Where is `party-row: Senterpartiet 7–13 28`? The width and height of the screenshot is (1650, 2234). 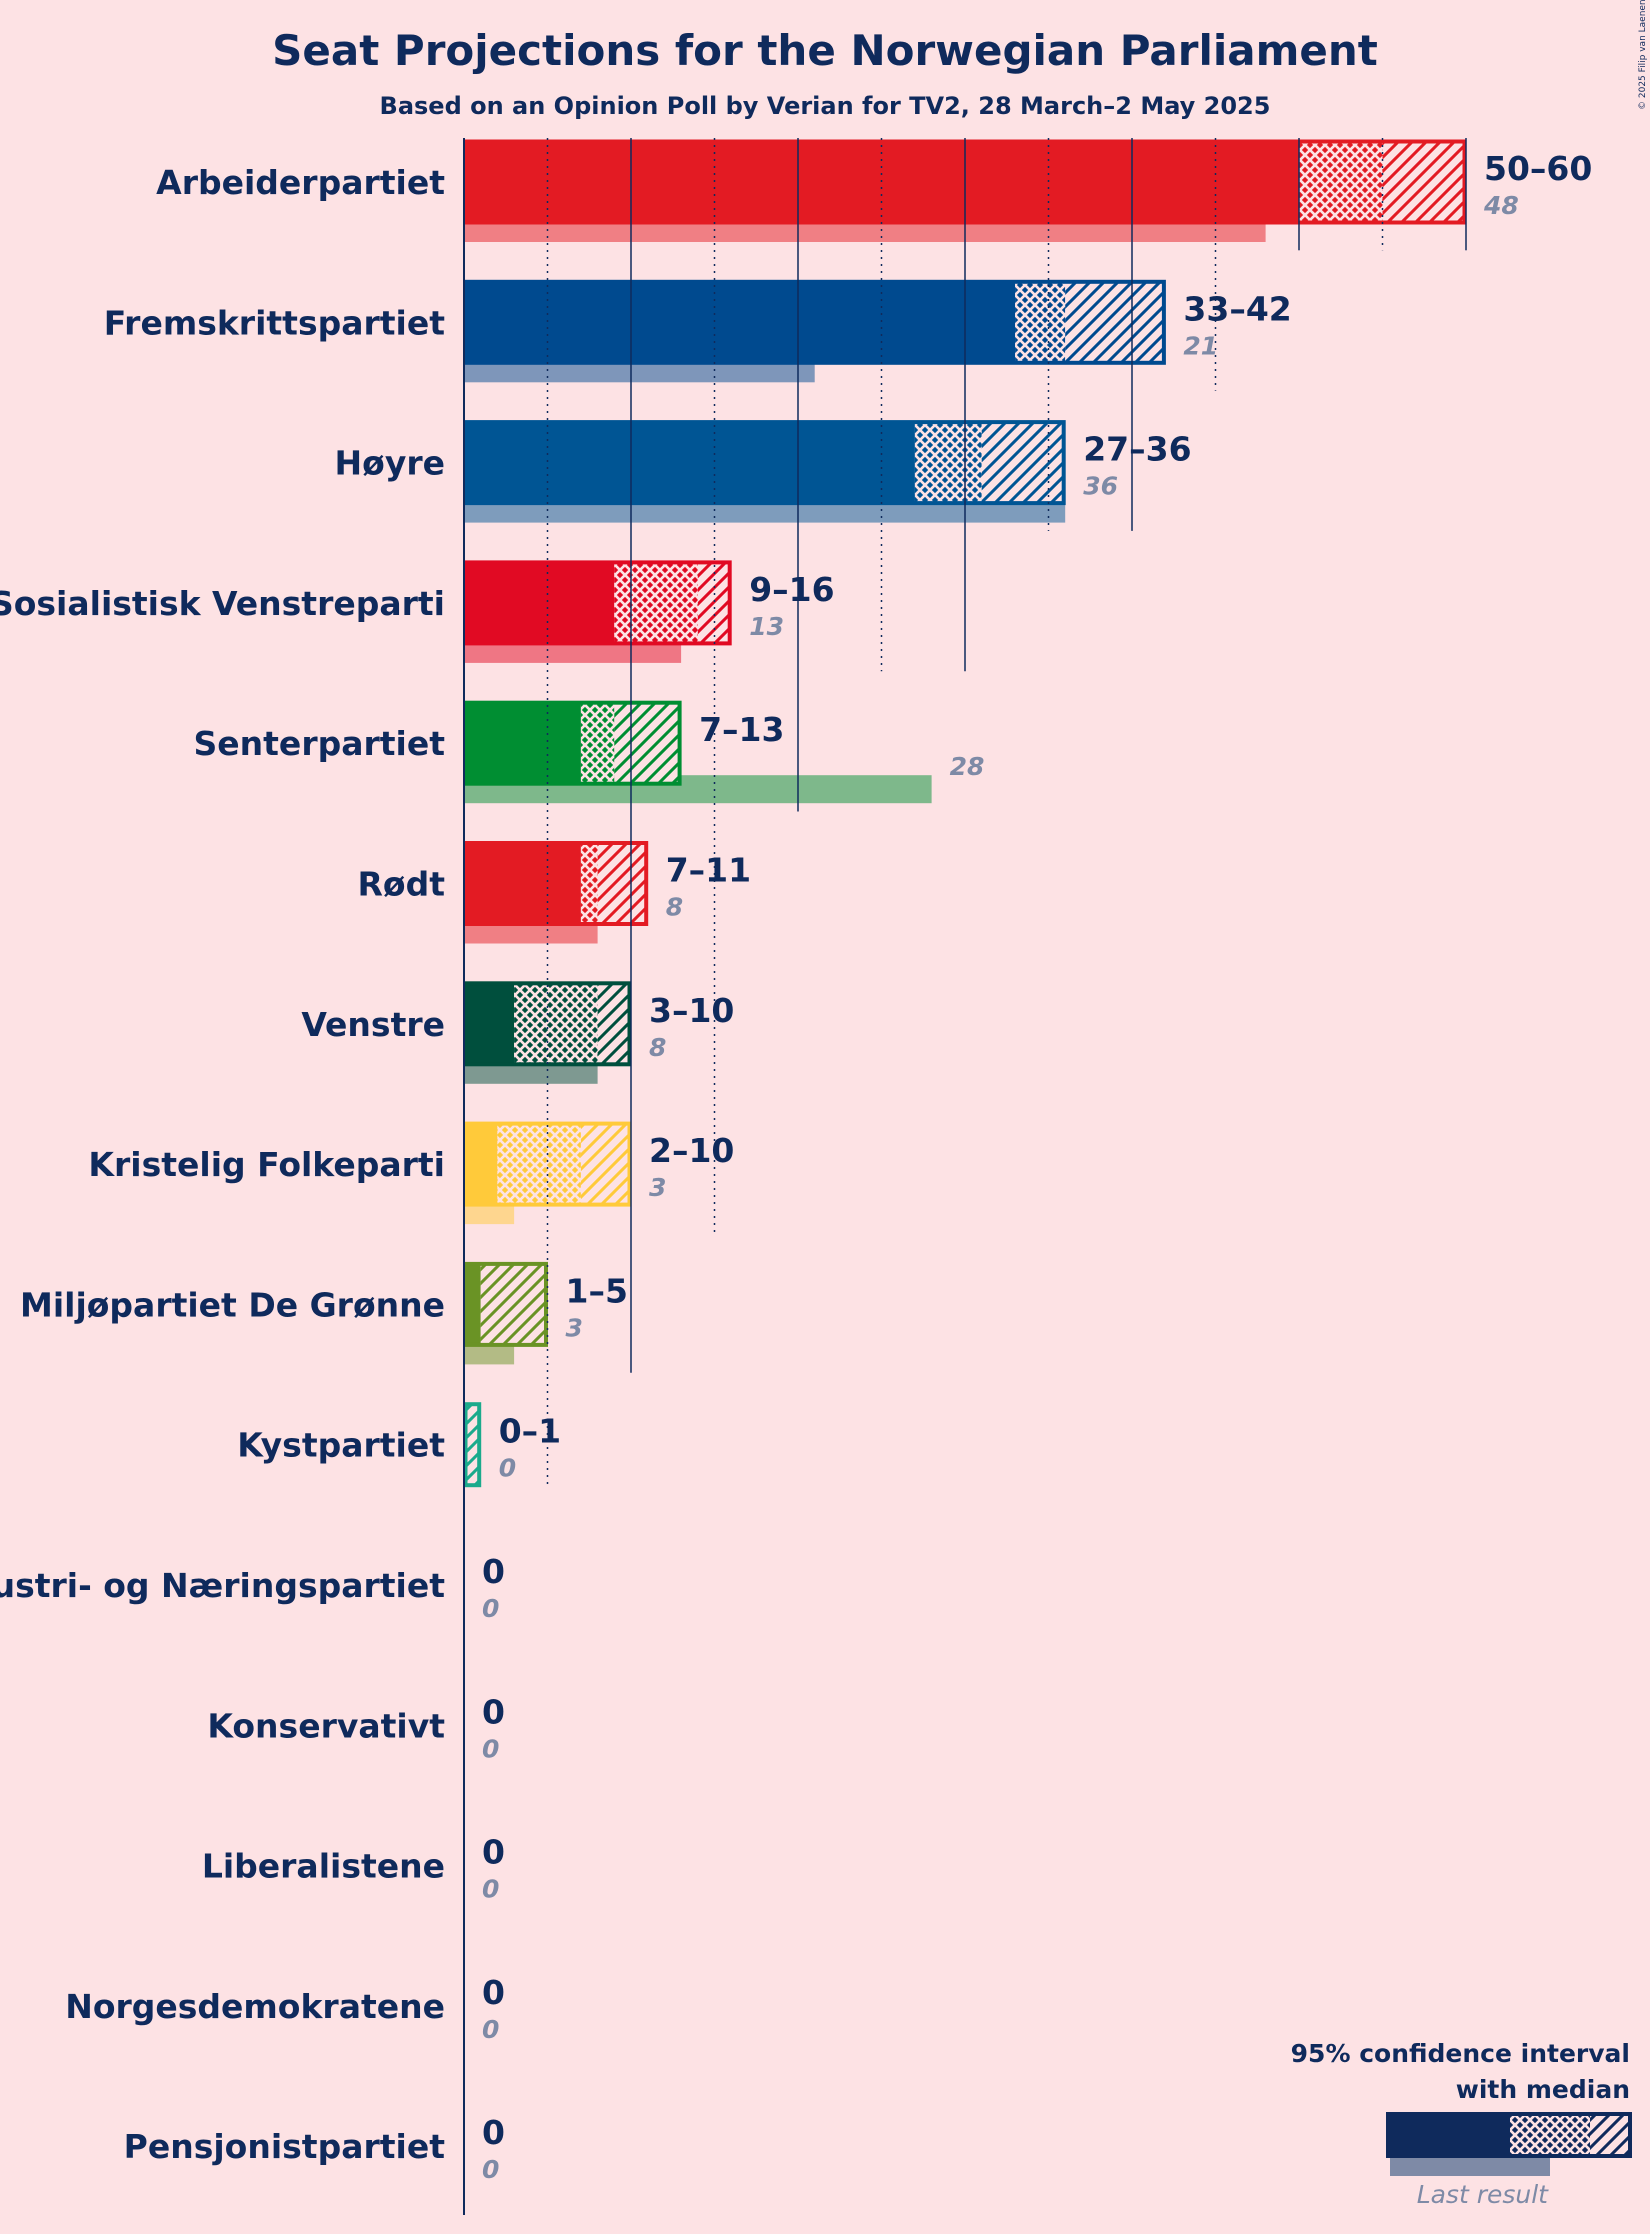 party-row: Senterpartiet 7–13 28 is located at coordinates (589, 752).